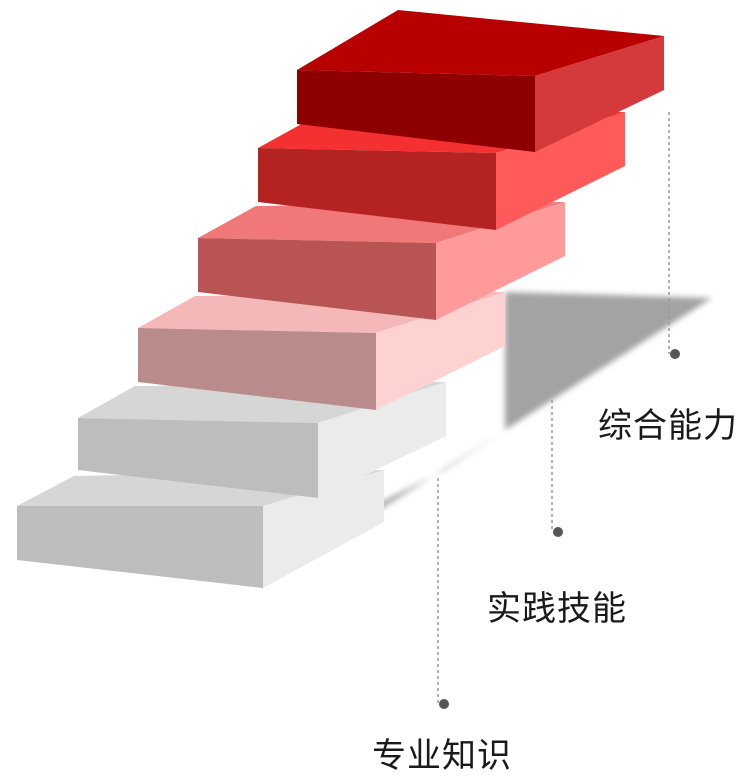 The width and height of the screenshot is (746, 777). Describe the element at coordinates (416, 111) in the screenshot. I see `step-6-front` at that location.